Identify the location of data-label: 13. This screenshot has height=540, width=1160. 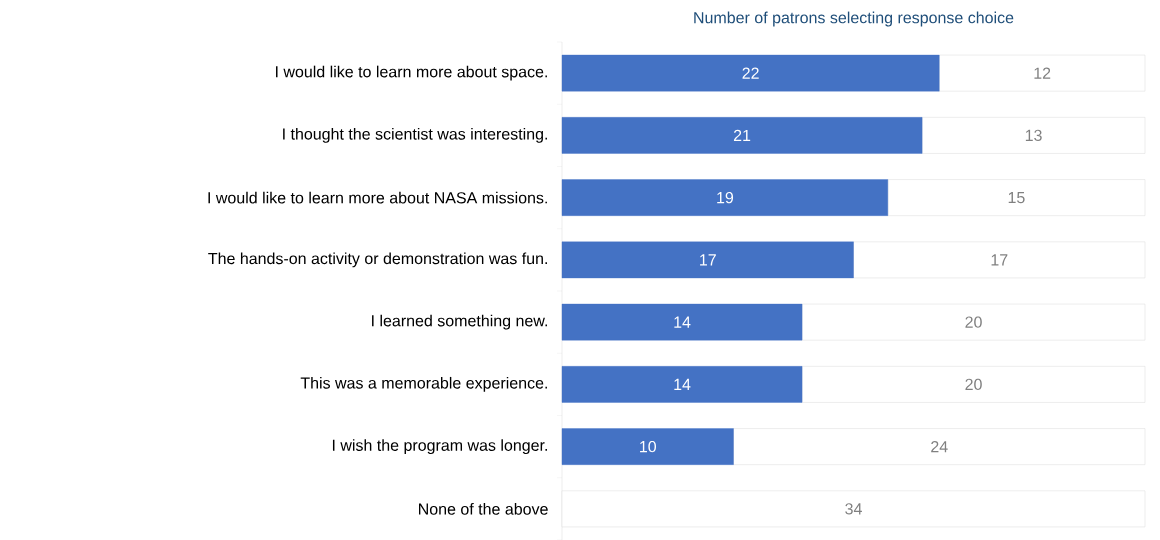
(1033, 135).